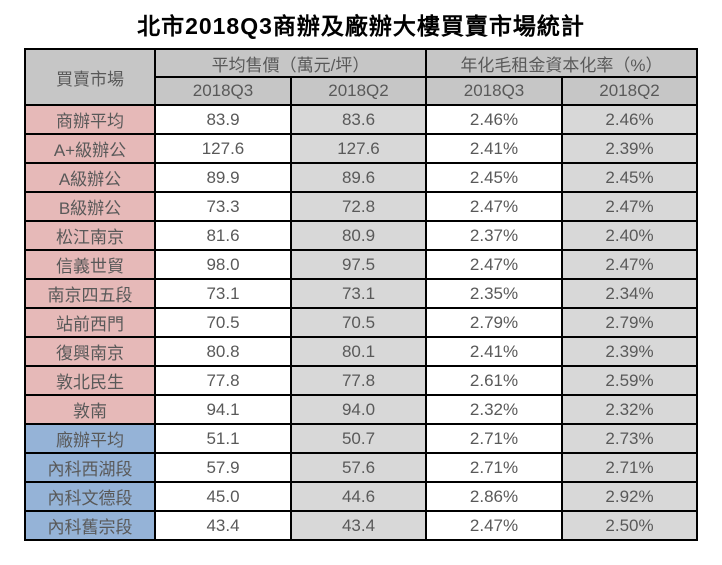 Image resolution: width=722 pixels, height=565 pixels. I want to click on table-row: 信義世貿 98.0 97.5 2.47% 2.47%, so click(360, 264).